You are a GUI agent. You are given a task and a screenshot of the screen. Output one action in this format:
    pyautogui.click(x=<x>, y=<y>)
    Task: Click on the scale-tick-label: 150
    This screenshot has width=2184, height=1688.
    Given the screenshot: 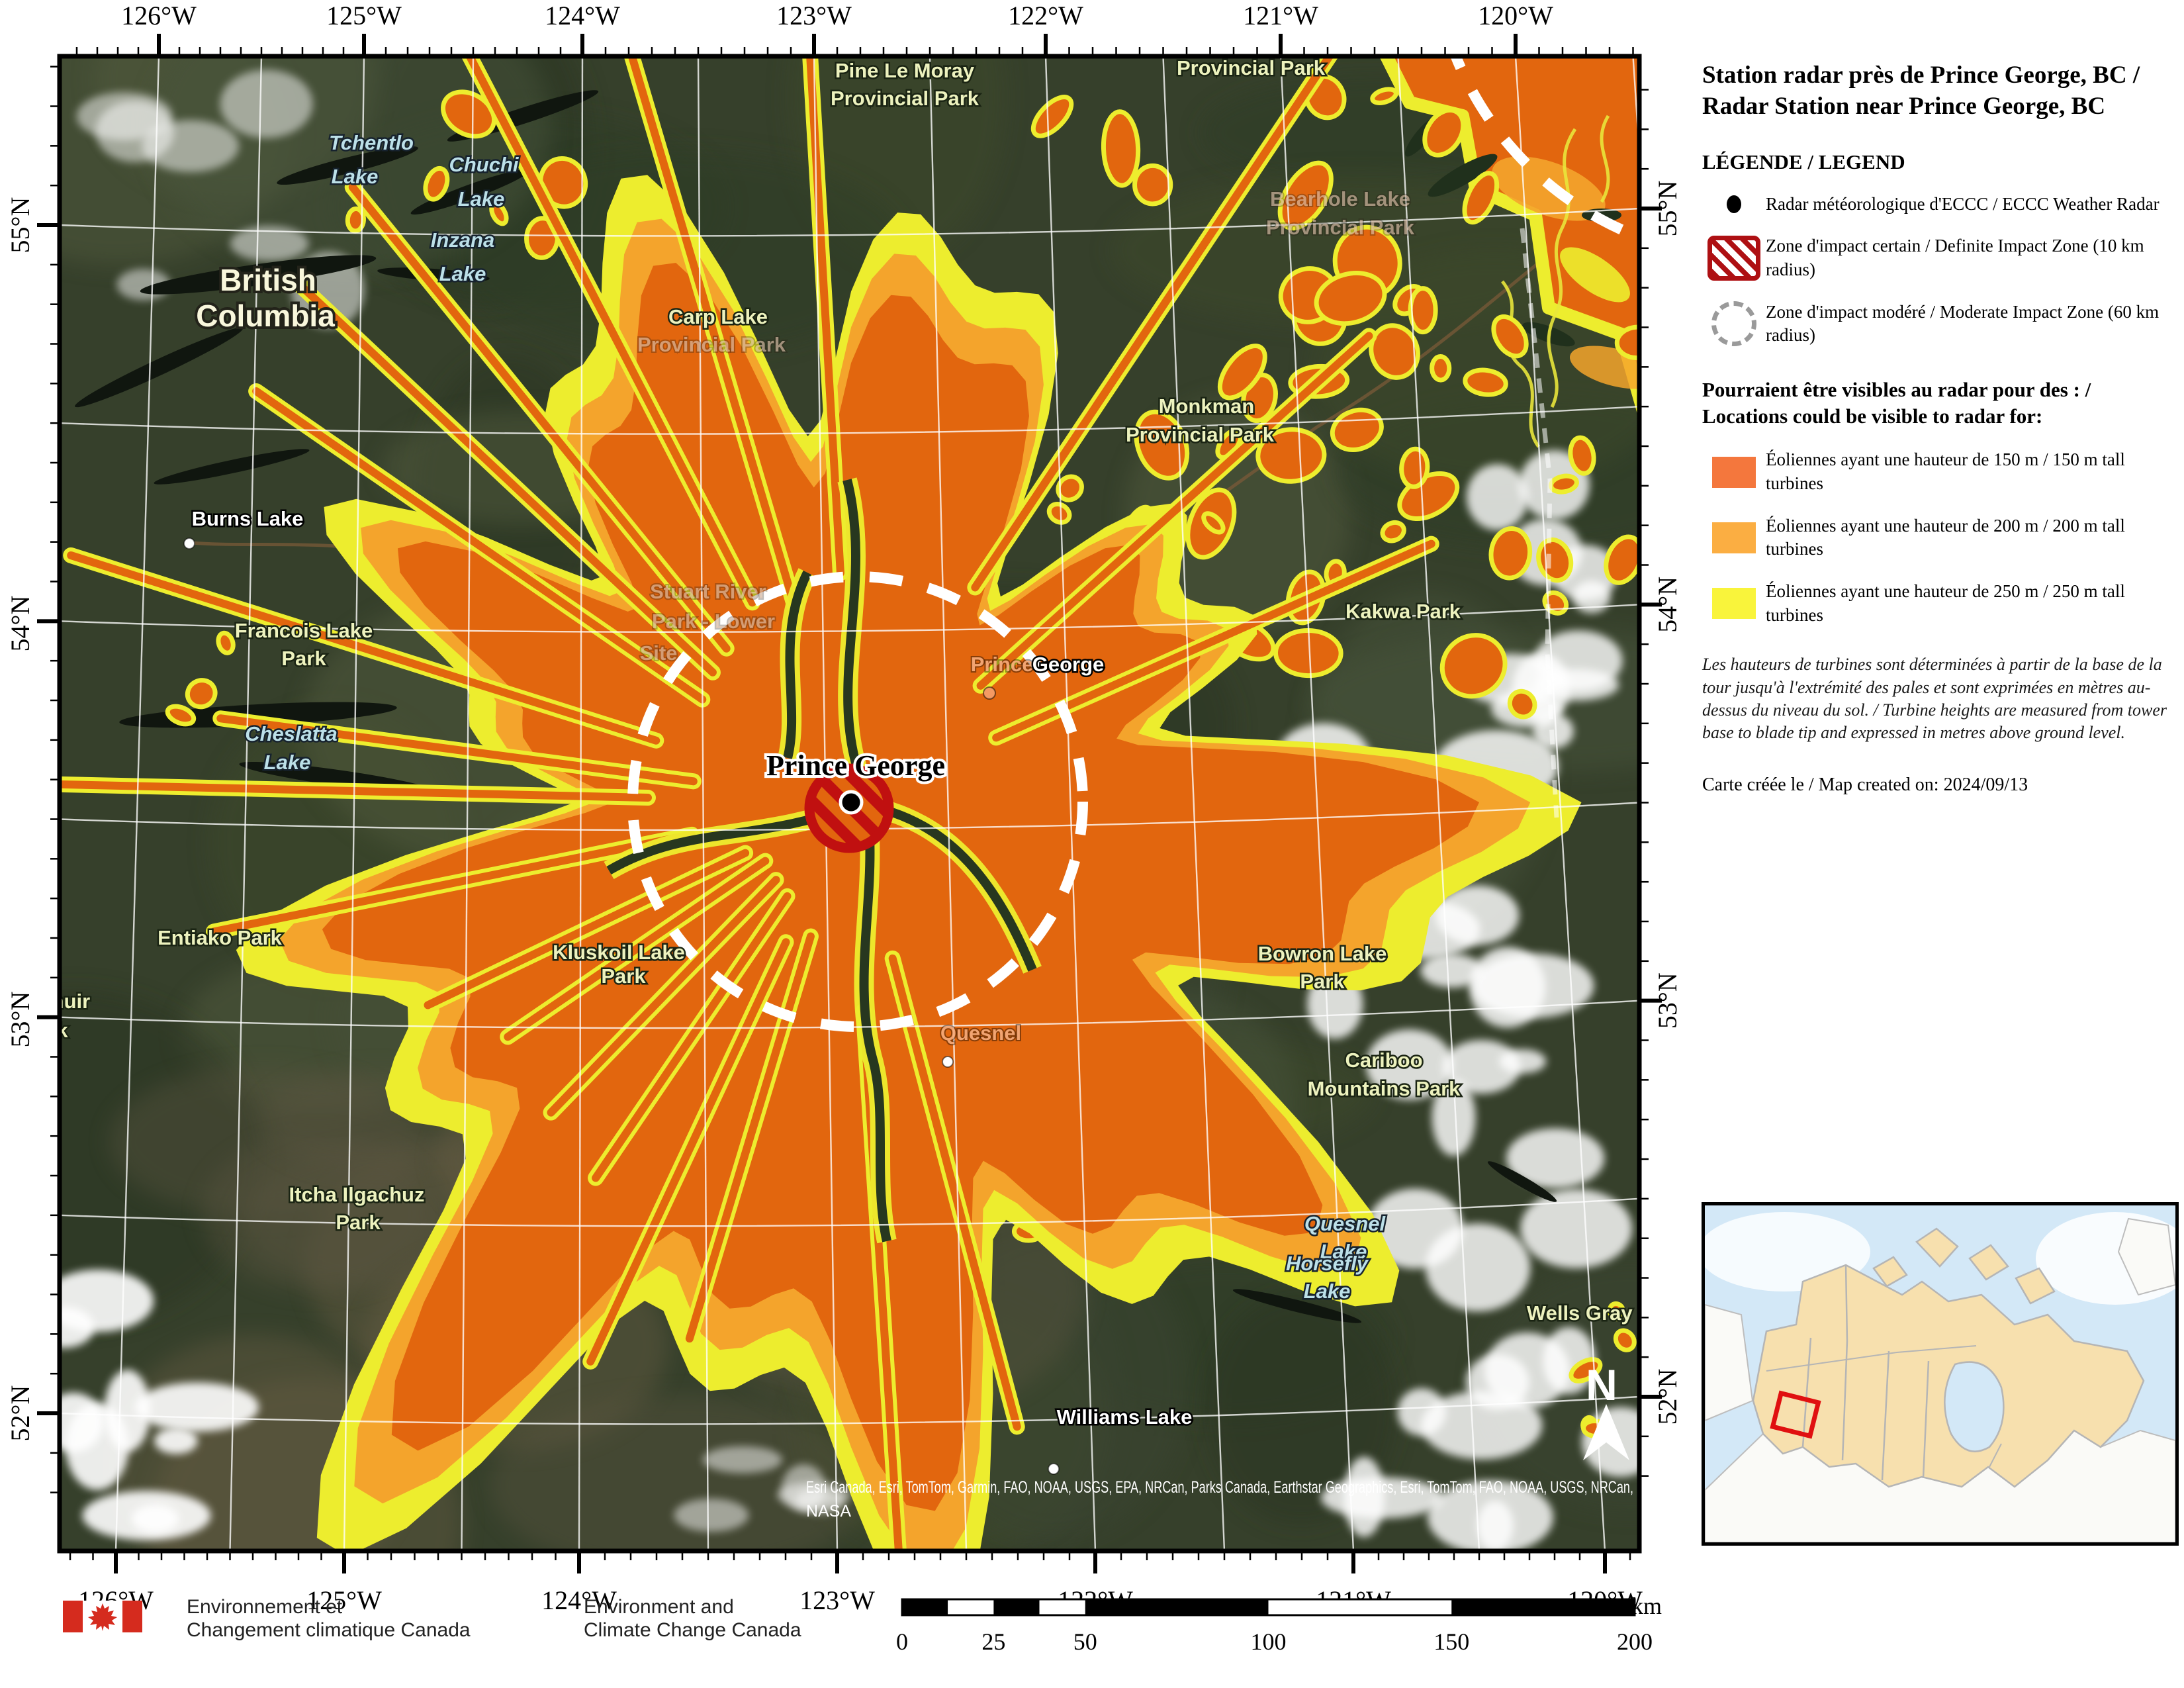 What is the action you would take?
    pyautogui.click(x=1451, y=1641)
    